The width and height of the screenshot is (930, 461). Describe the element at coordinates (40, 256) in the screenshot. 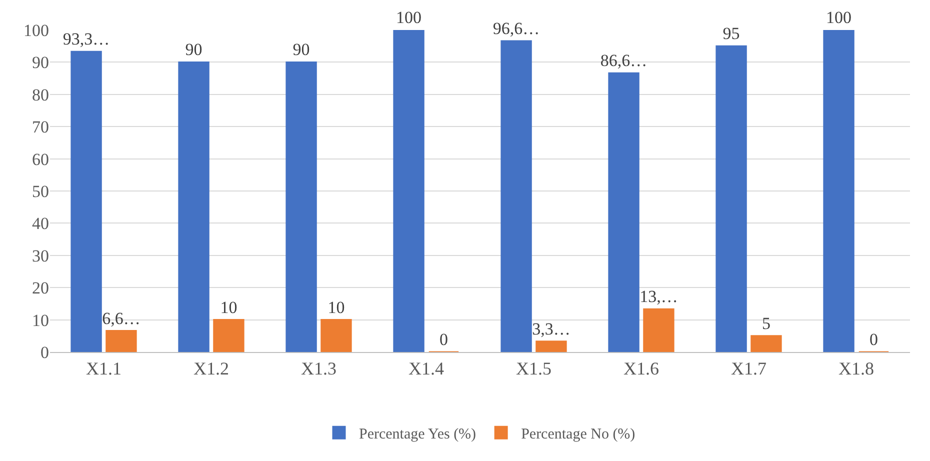

I see `y-tick-label: 30` at that location.